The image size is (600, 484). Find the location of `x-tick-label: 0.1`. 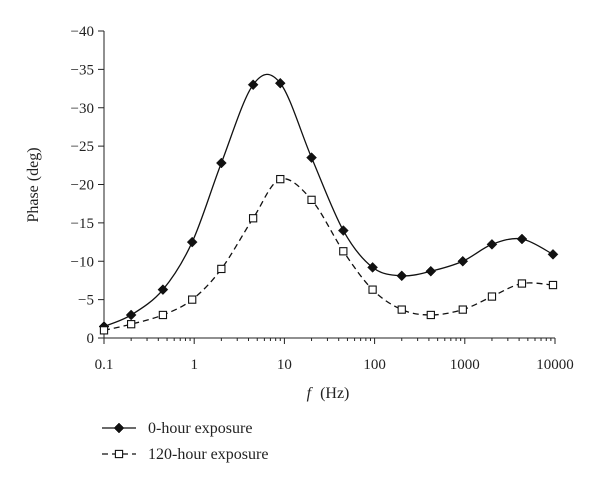

x-tick-label: 0.1 is located at coordinates (104, 365).